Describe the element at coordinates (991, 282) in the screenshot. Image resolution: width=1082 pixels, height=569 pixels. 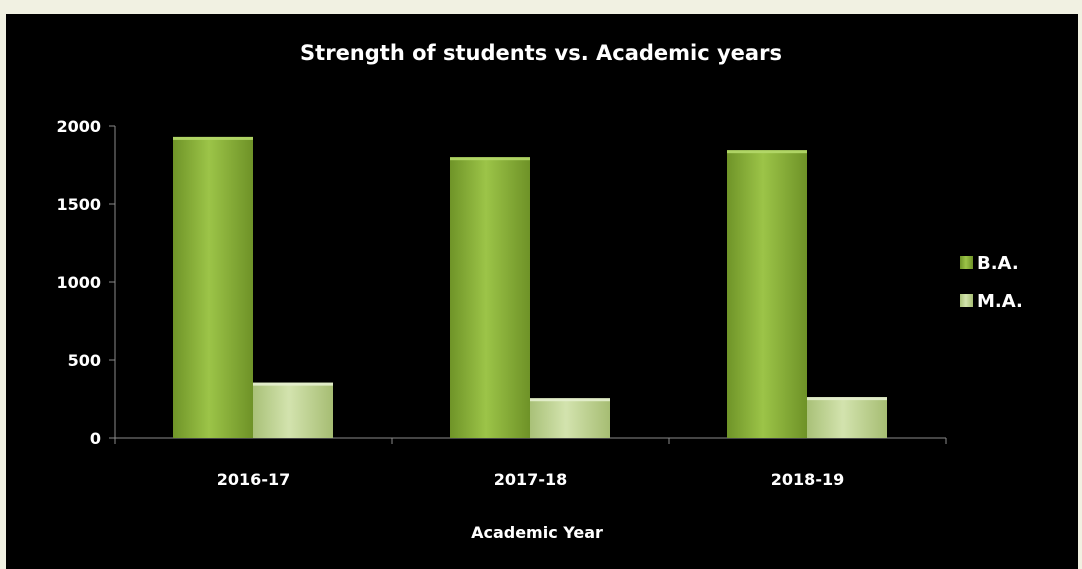
I see `legend: B.A. M.A.` at that location.